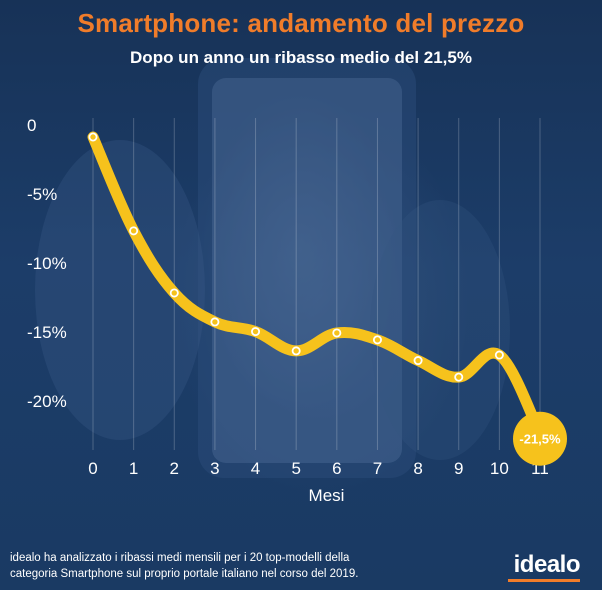  I want to click on x-tick-label: 9, so click(458, 468).